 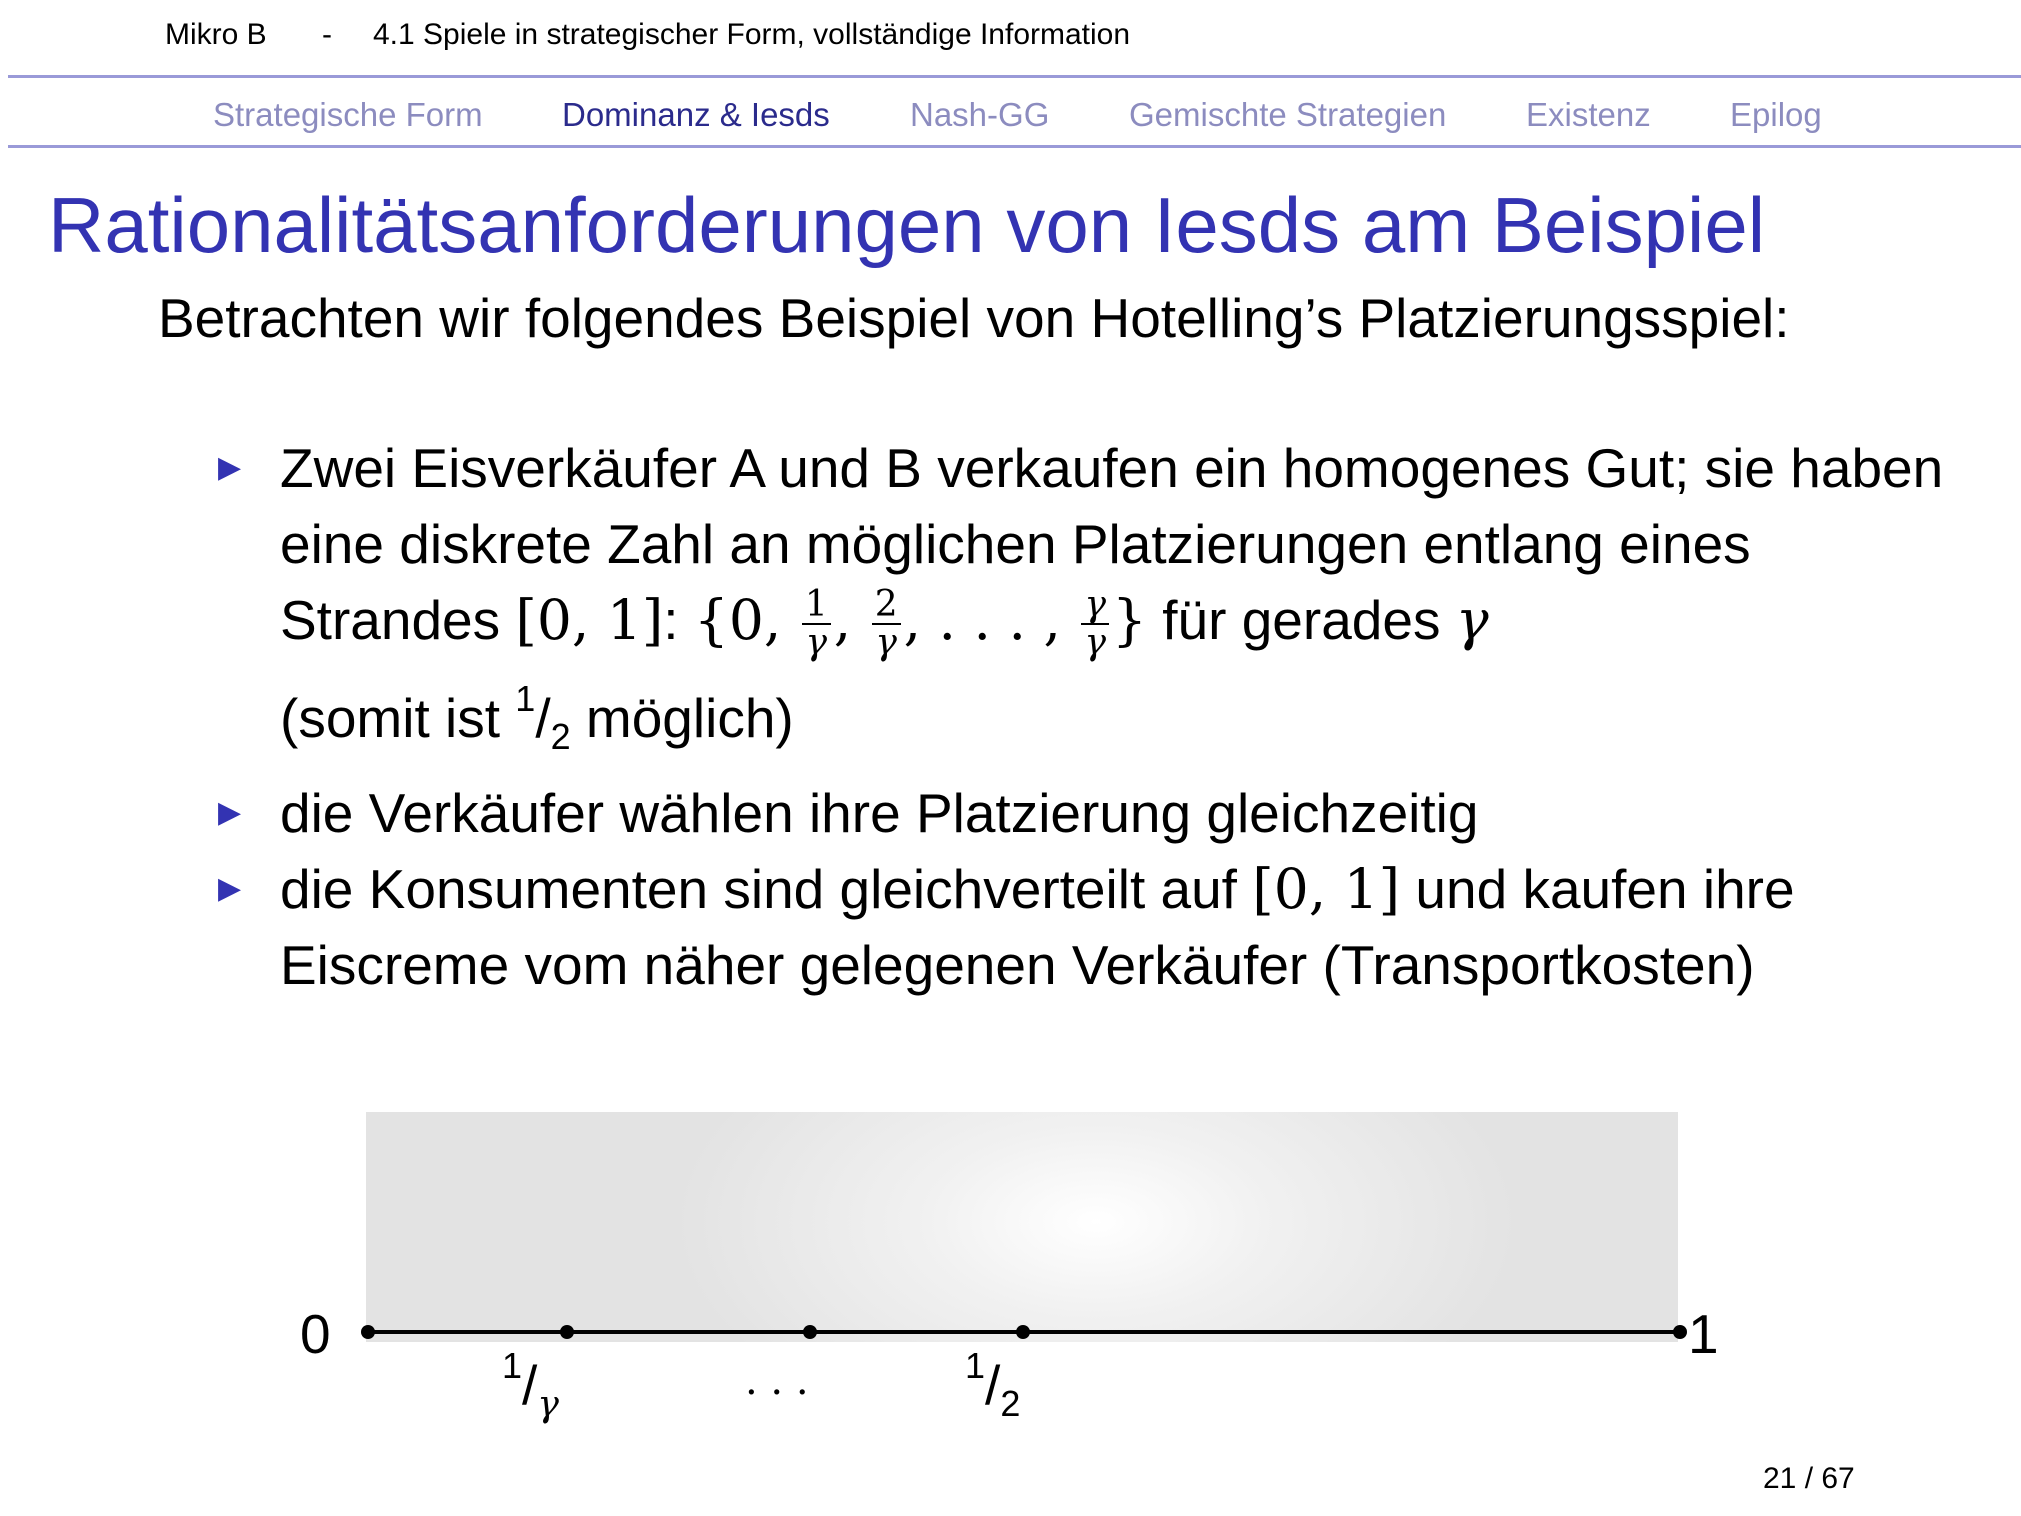 What do you see at coordinates (678, 620) in the screenshot?
I see `colon: :` at bounding box center [678, 620].